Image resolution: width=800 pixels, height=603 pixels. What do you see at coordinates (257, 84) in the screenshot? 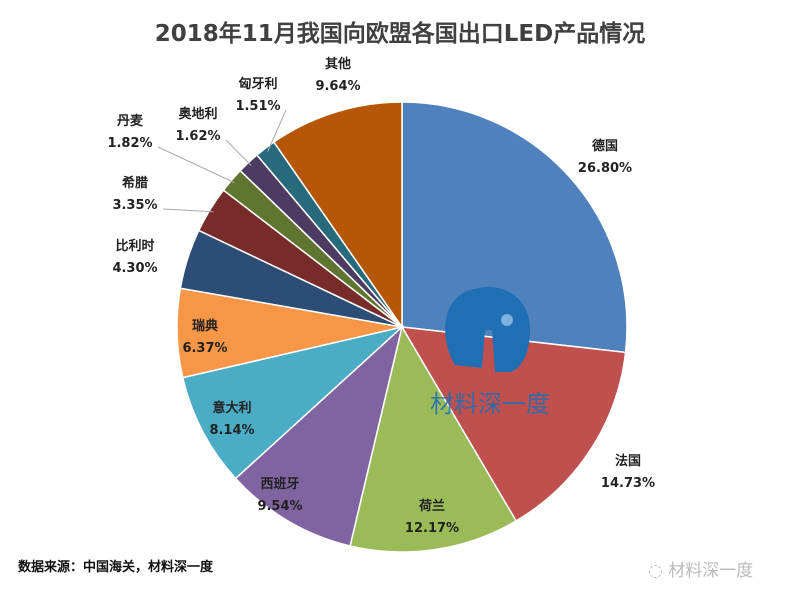
I see `slice-label: 匈牙利` at bounding box center [257, 84].